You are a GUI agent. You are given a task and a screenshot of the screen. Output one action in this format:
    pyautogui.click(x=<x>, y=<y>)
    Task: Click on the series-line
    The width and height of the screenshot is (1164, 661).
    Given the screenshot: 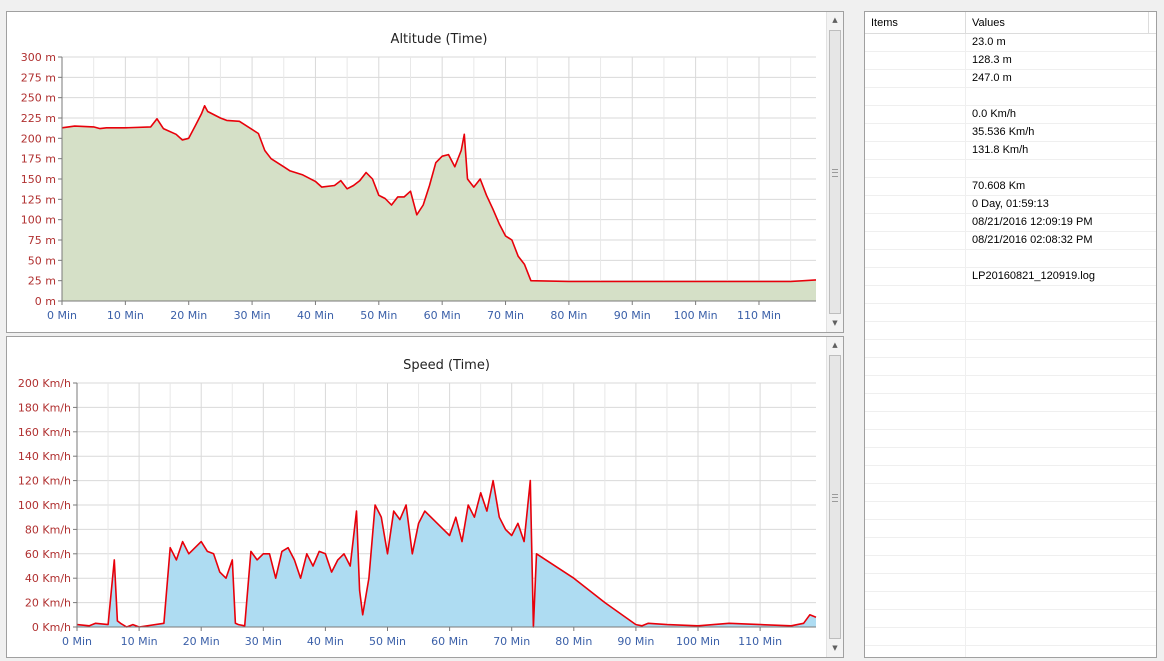 What is the action you would take?
    pyautogui.click(x=446, y=553)
    